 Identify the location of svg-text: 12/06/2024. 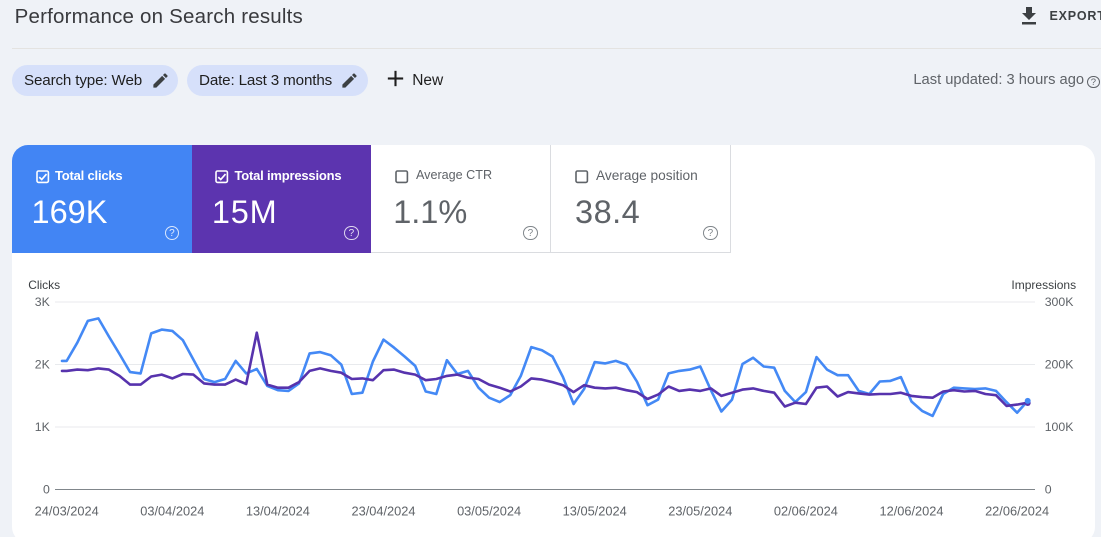
(911, 511).